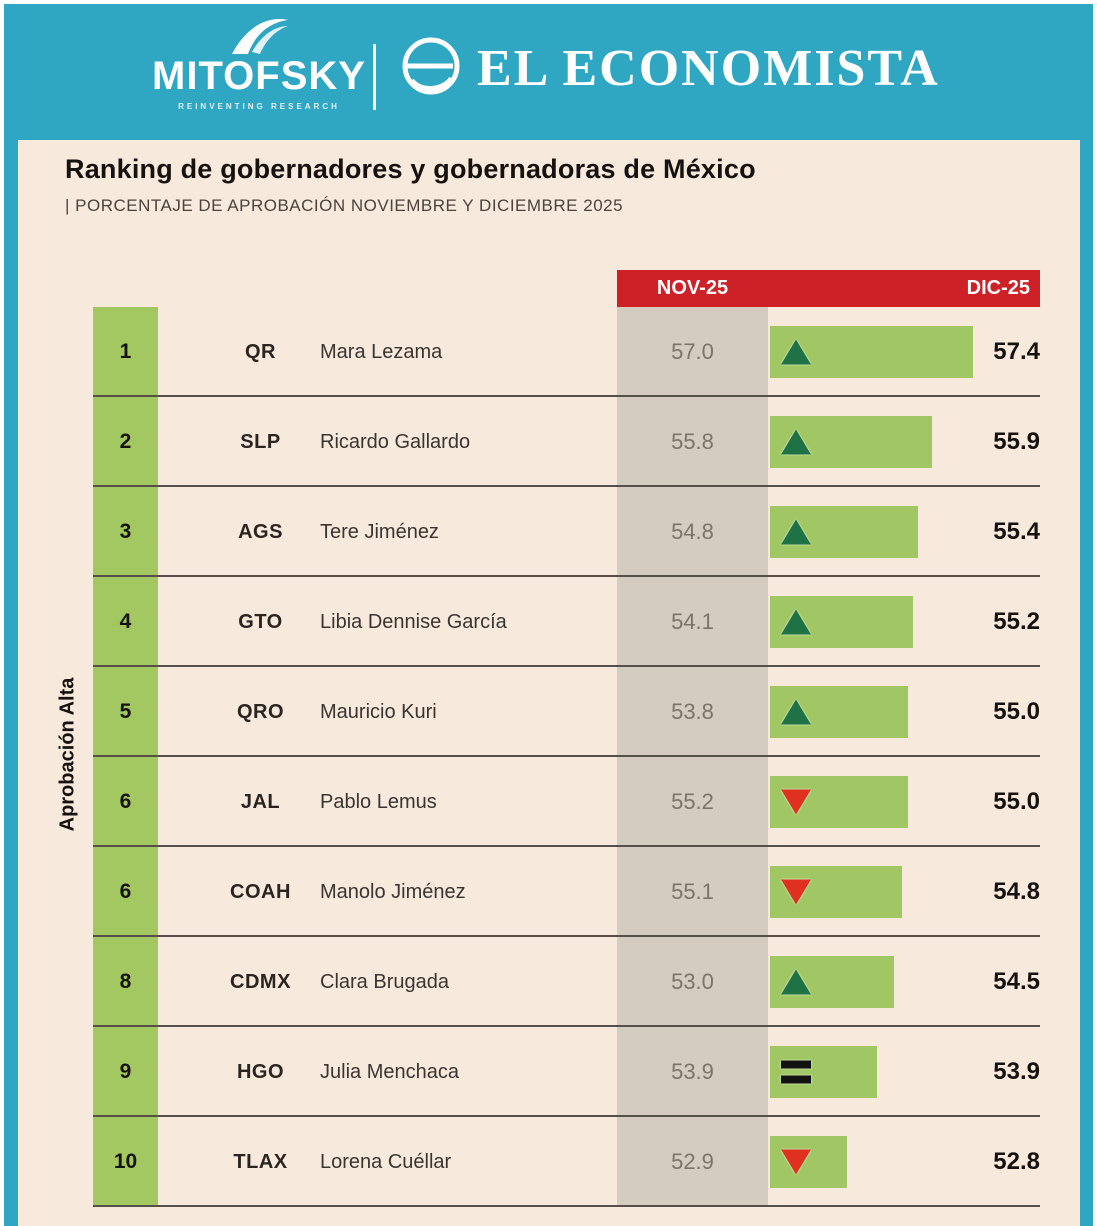 The image size is (1097, 1226). I want to click on dic-value-cell: 55.2, so click(1016, 621).